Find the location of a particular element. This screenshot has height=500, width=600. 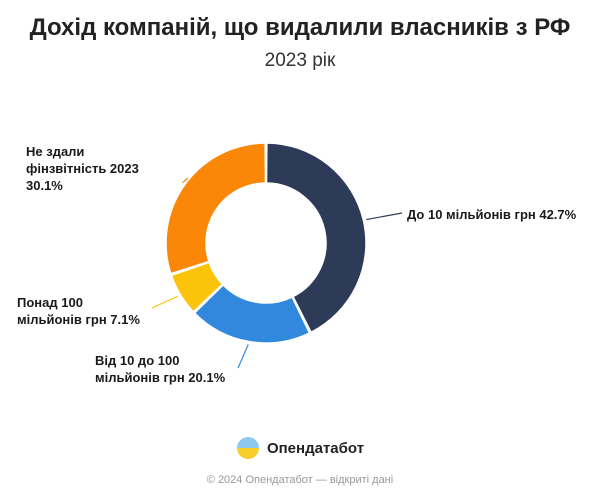

slice-no-report is located at coordinates (216, 208).